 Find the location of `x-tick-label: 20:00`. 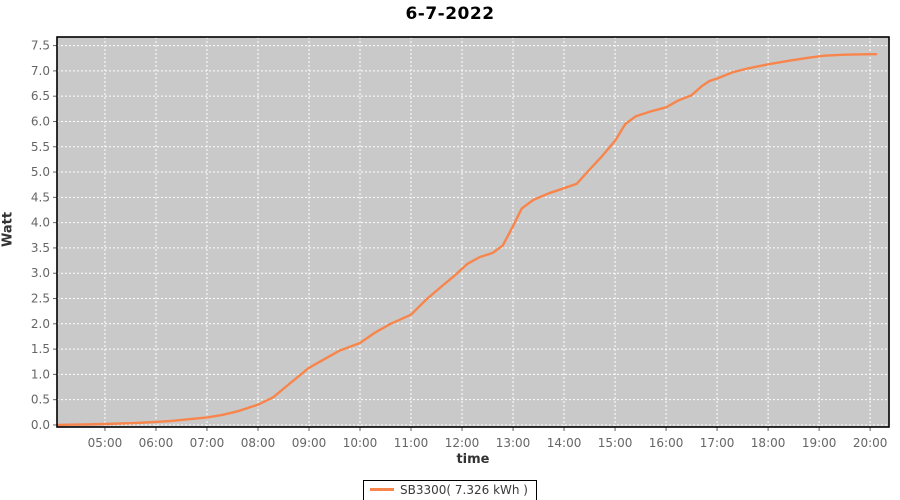

x-tick-label: 20:00 is located at coordinates (870, 443).